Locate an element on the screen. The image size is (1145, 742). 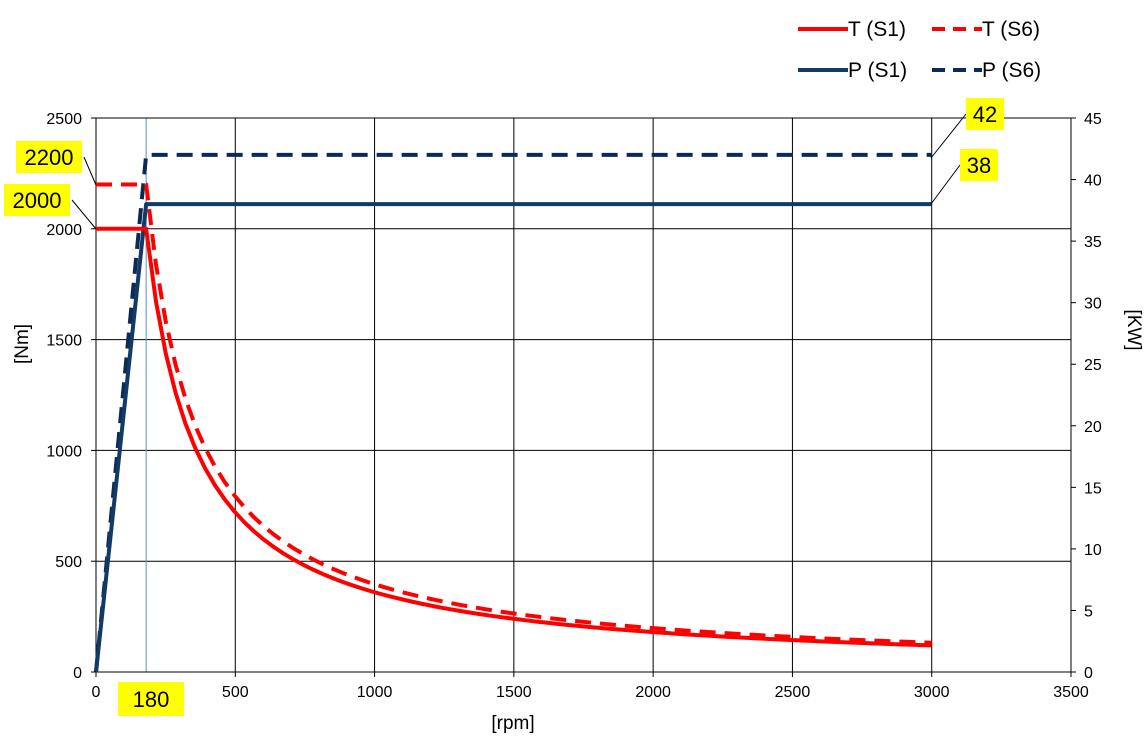
y-right-tick-label: 35 is located at coordinates (1093, 242).